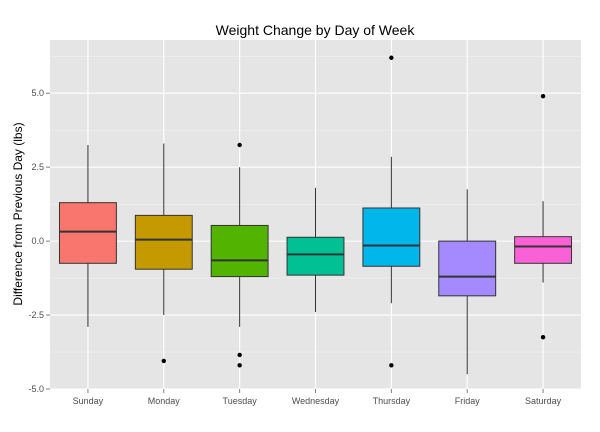 Image resolution: width=600 pixels, height=432 pixels. Describe the element at coordinates (468, 401) in the screenshot. I see `x-tick-label: Friday` at that location.